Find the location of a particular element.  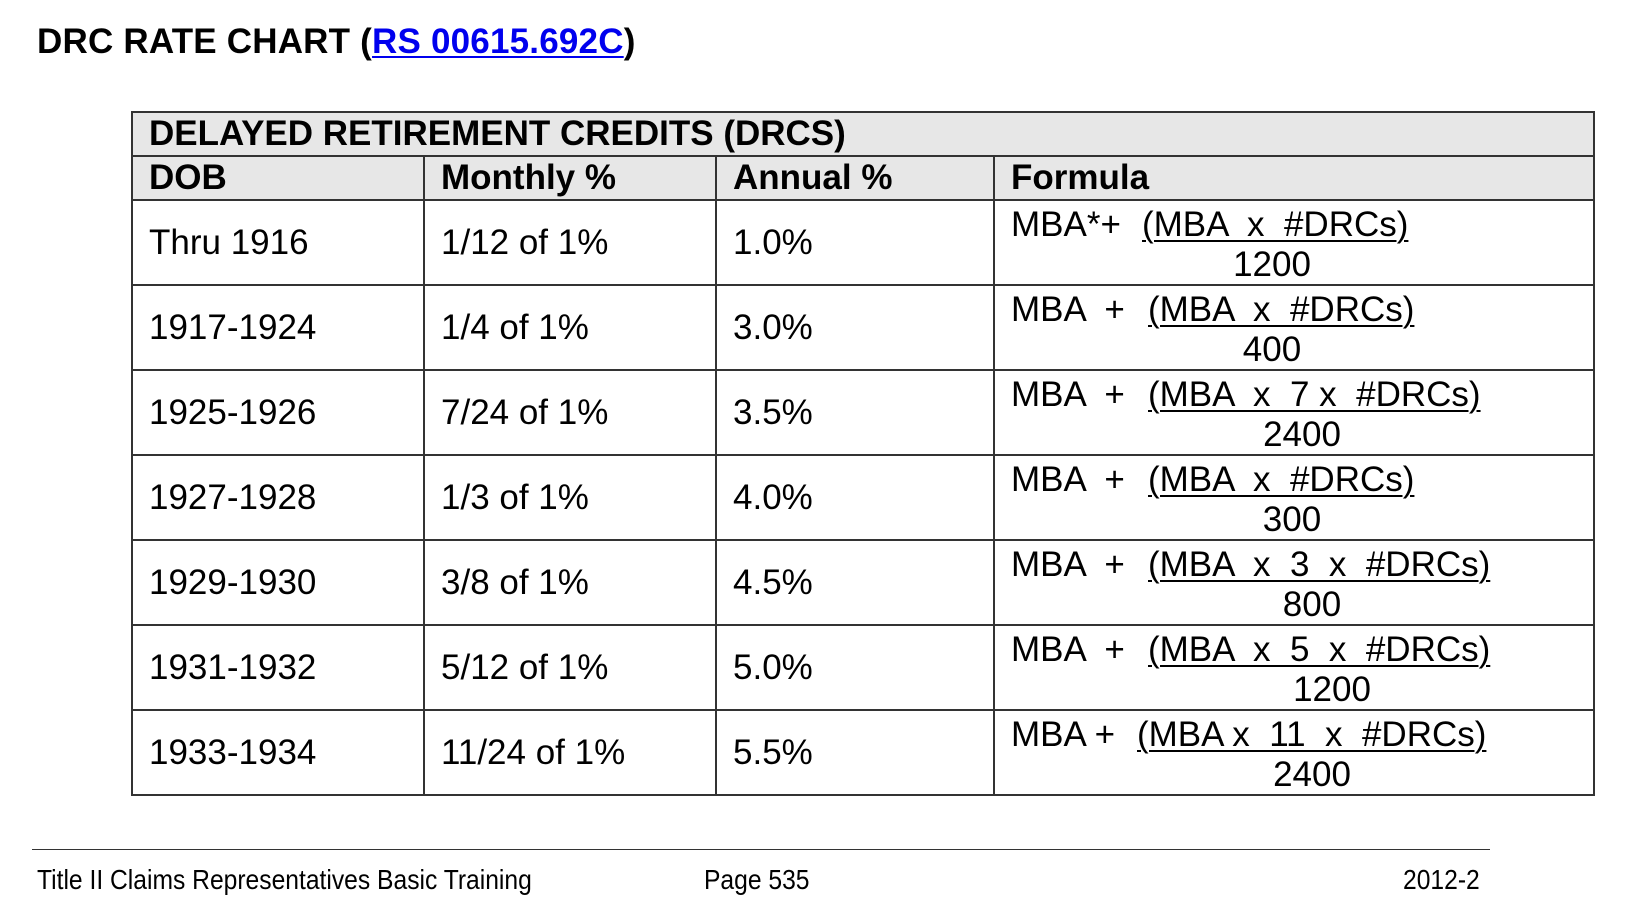

page-title: DRC RATE CHART (RS 00615.692C) is located at coordinates (336, 42).